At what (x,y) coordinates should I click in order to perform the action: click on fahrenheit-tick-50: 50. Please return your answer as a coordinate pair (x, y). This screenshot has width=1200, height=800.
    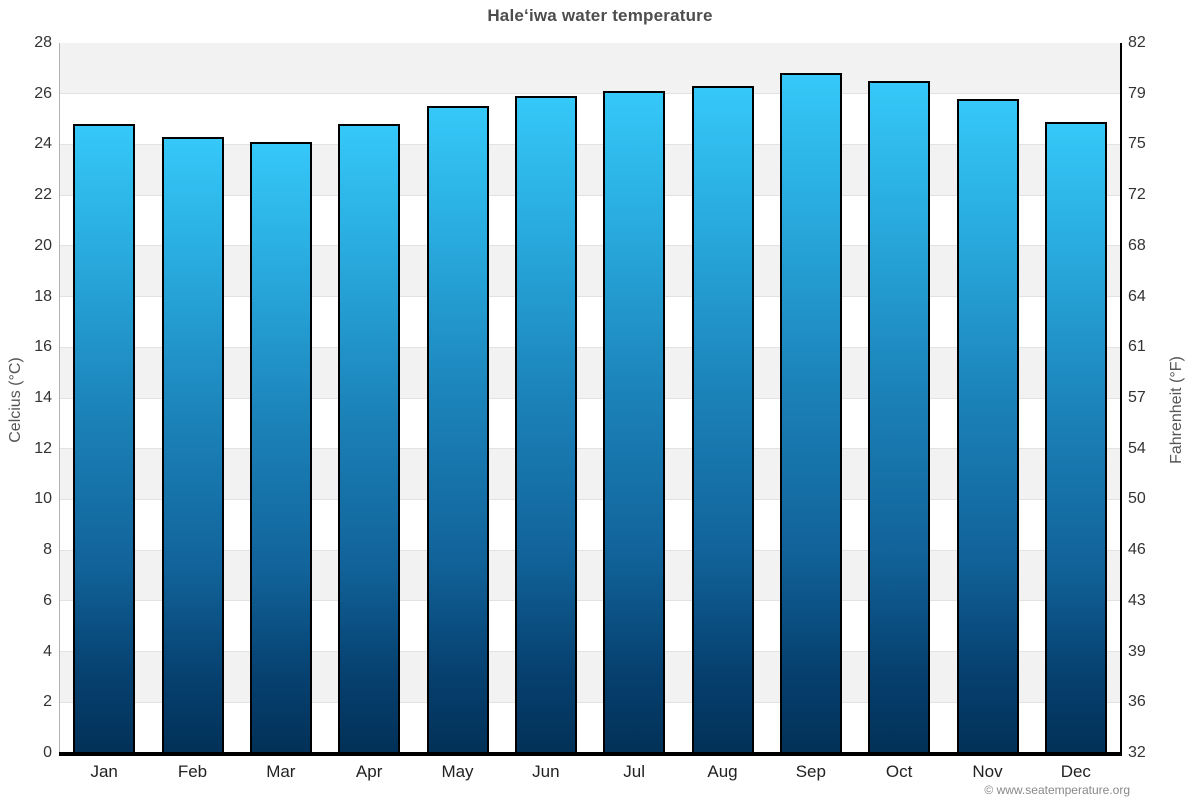
    Looking at the image, I should click on (1137, 499).